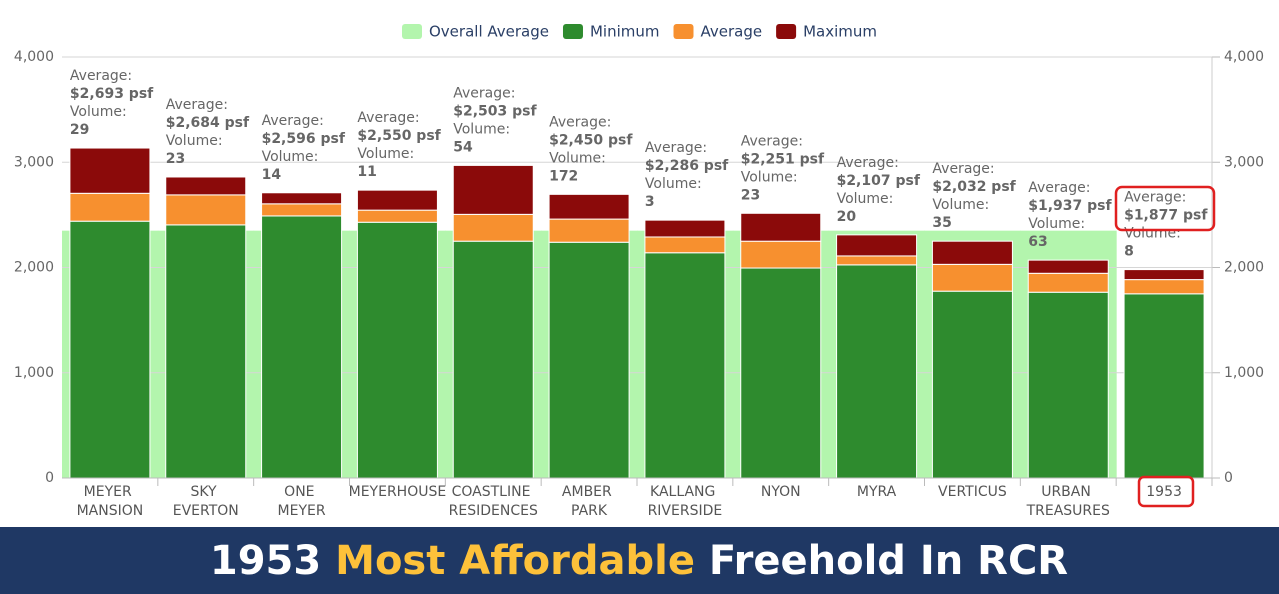 Image resolution: width=1279 pixels, height=594 pixels. I want to click on y2-tick-label: 1,000, so click(1244, 373).